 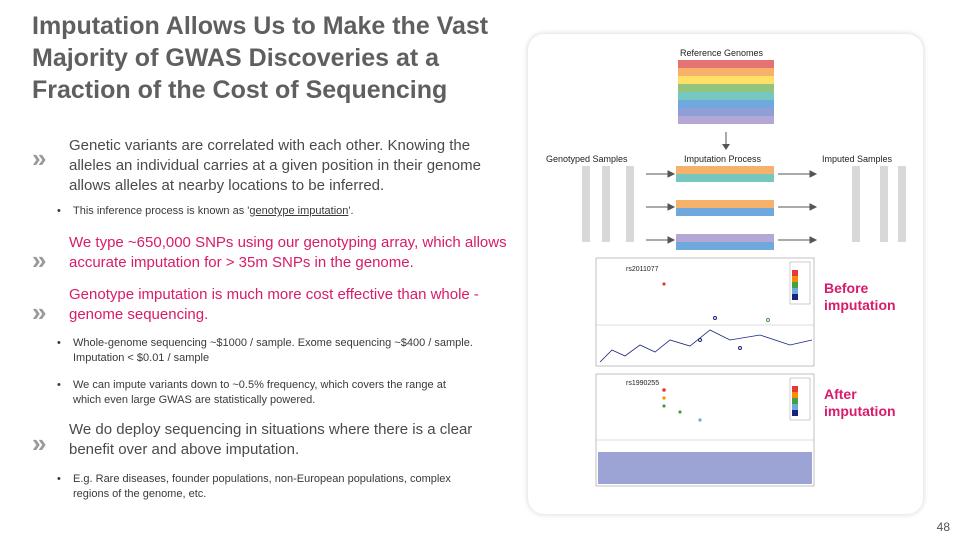 What do you see at coordinates (642, 269) in the screenshot?
I see `before-snp-label: rs2011077` at bounding box center [642, 269].